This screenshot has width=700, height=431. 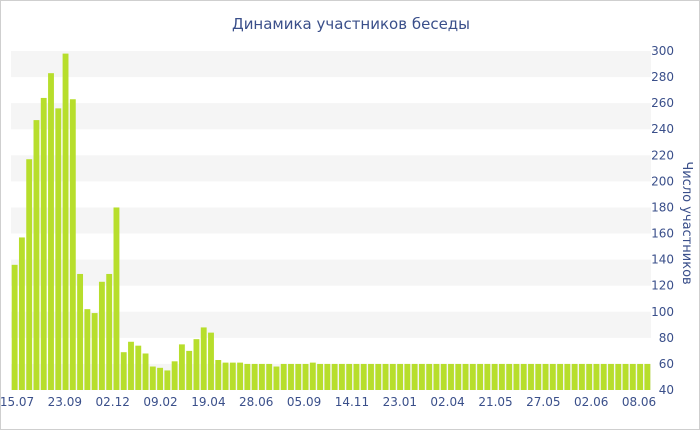 I want to click on y-tick-label: 280, so click(x=662, y=77).